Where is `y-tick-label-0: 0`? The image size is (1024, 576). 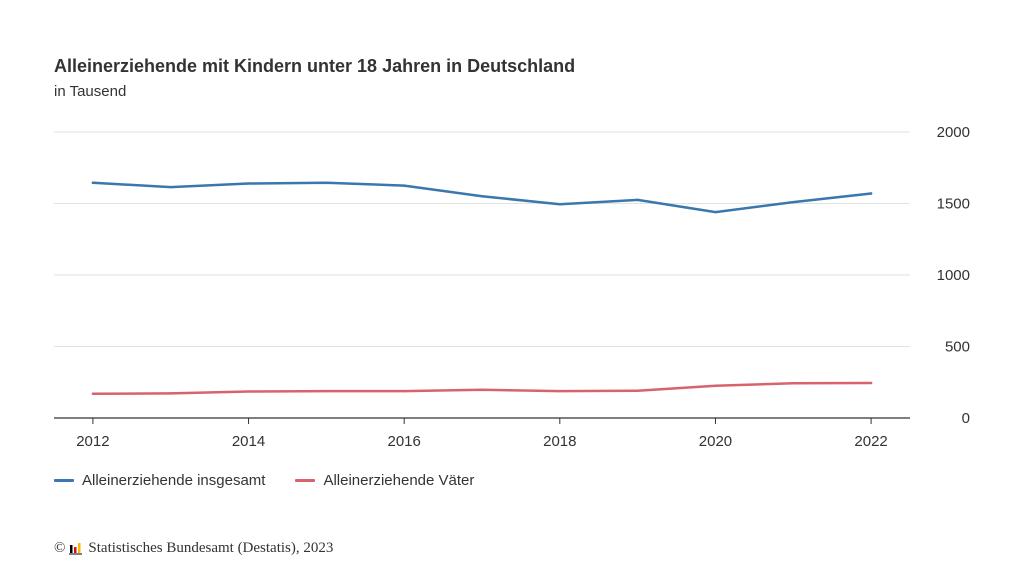 y-tick-label-0: 0 is located at coordinates (966, 418).